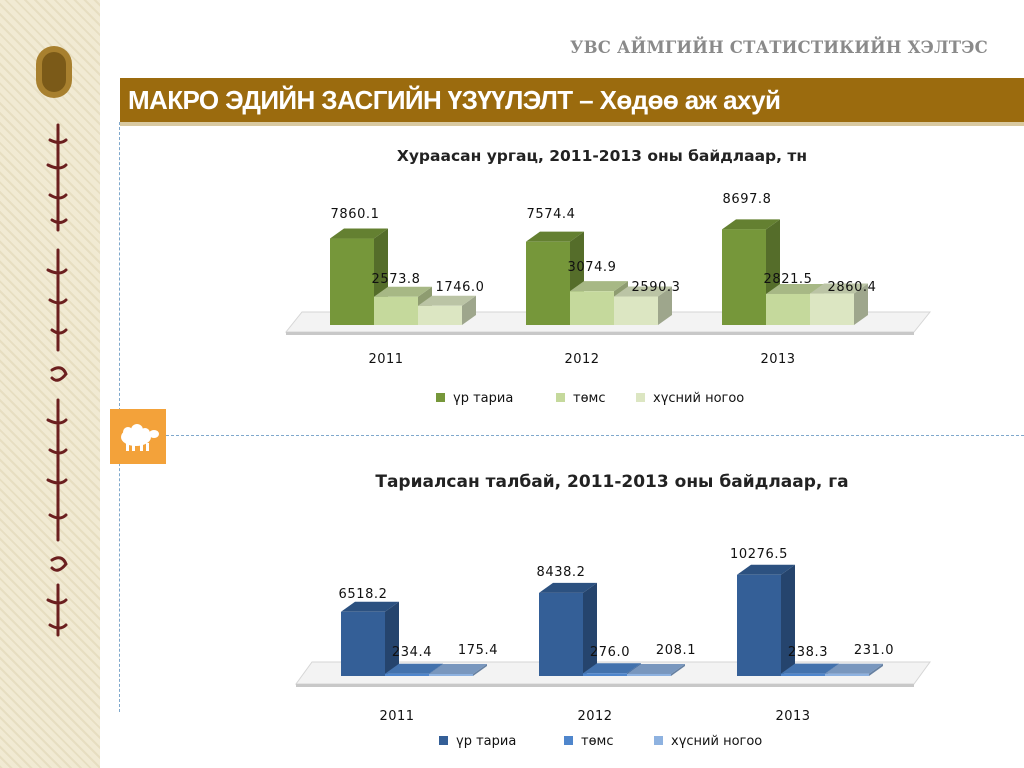  I want to click on left-decorative-panel, so click(50, 384).